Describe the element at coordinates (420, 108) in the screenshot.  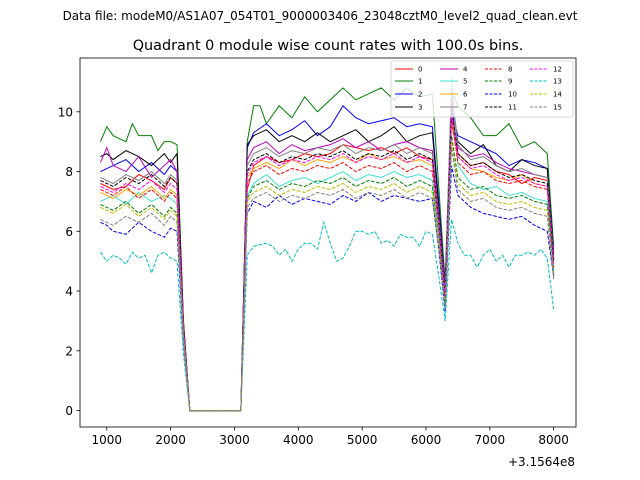
I see `legend-label-3: 3` at that location.